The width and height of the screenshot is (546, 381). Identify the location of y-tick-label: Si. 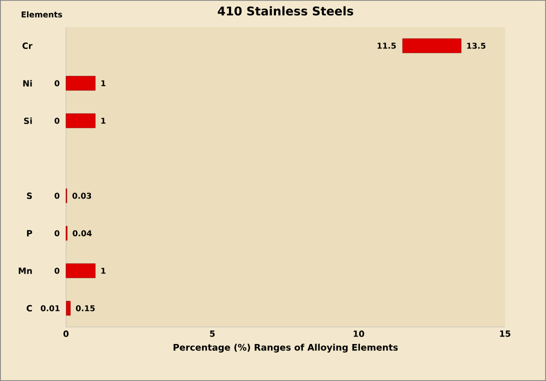
(28, 120).